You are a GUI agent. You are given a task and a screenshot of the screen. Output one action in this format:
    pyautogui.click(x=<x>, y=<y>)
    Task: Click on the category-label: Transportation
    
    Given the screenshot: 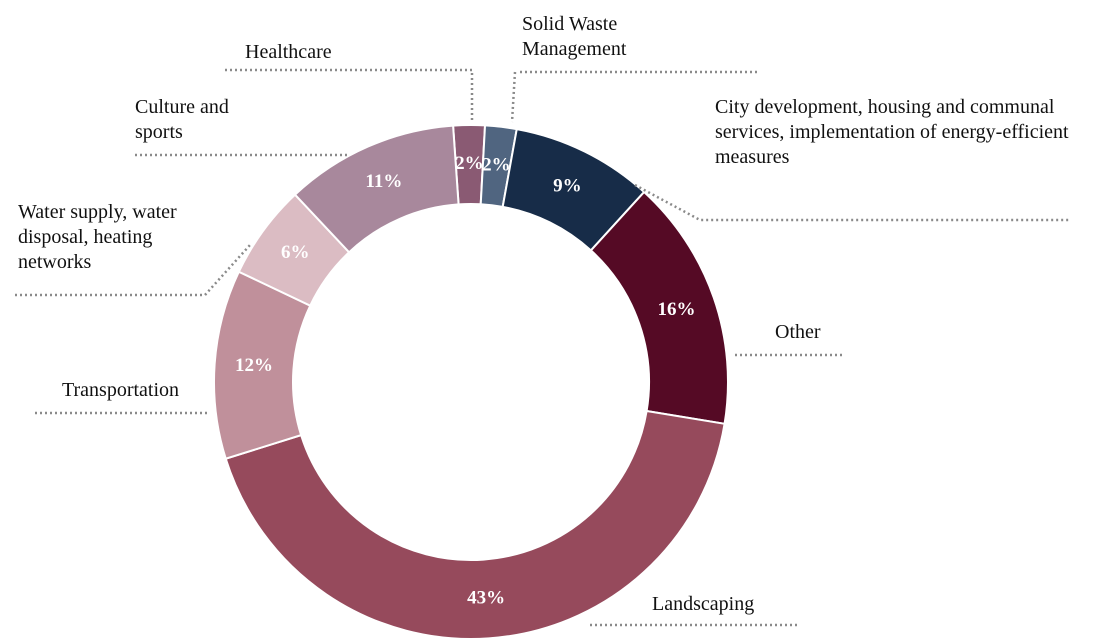 What is the action you would take?
    pyautogui.click(x=121, y=390)
    